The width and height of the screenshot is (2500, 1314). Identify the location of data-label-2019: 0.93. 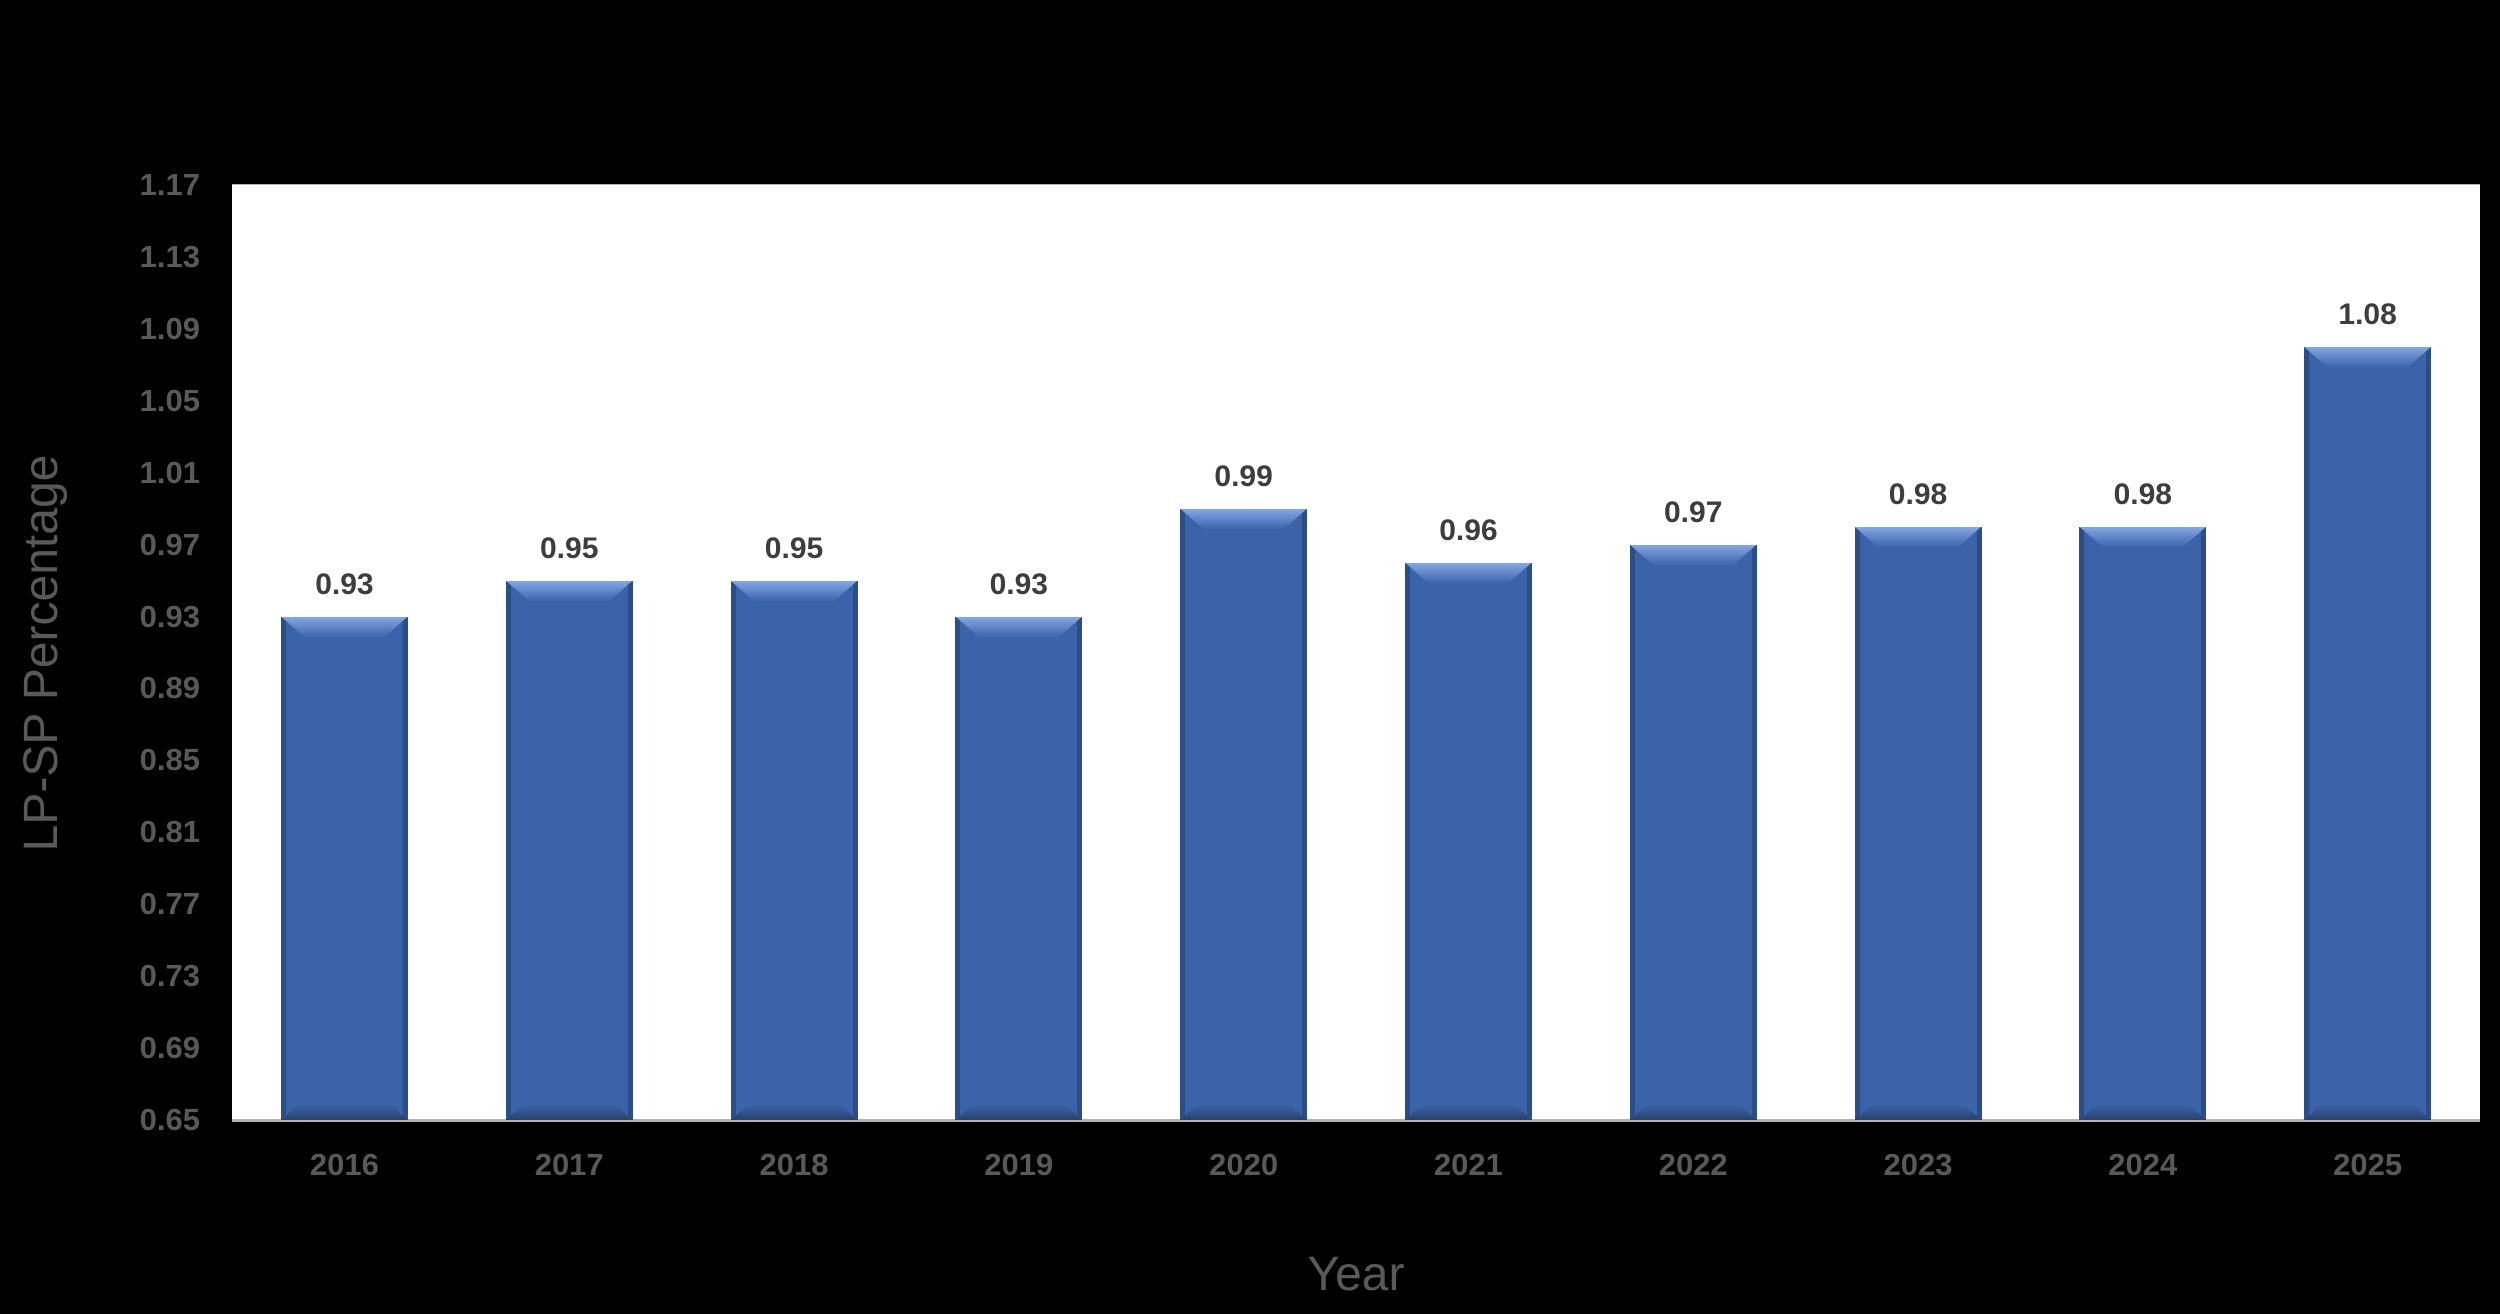
(1018, 584).